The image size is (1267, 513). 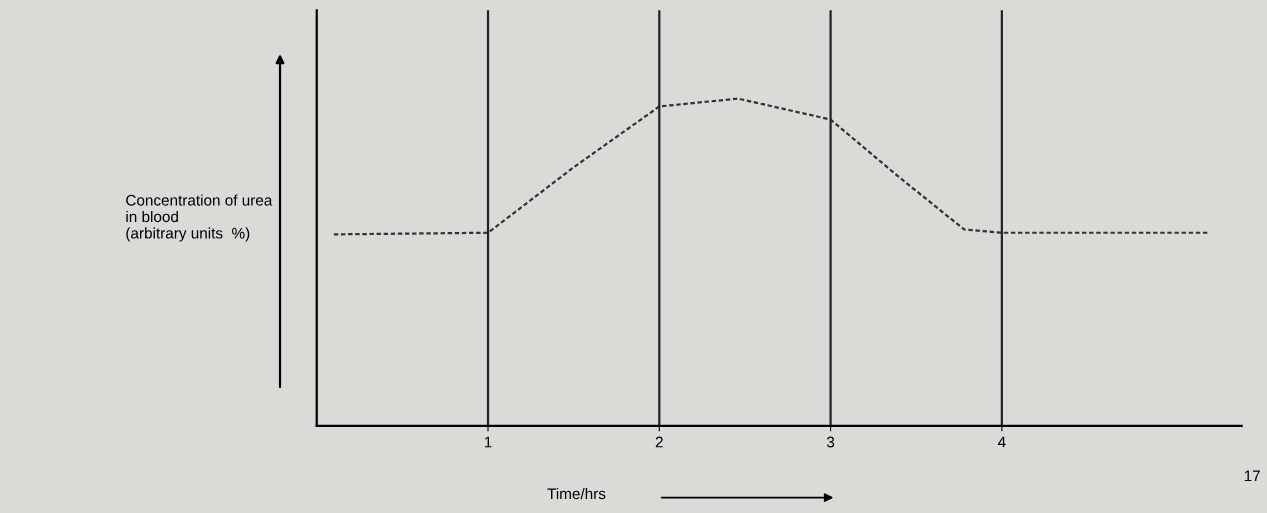 What do you see at coordinates (1252, 476) in the screenshot?
I see `text: 17` at bounding box center [1252, 476].